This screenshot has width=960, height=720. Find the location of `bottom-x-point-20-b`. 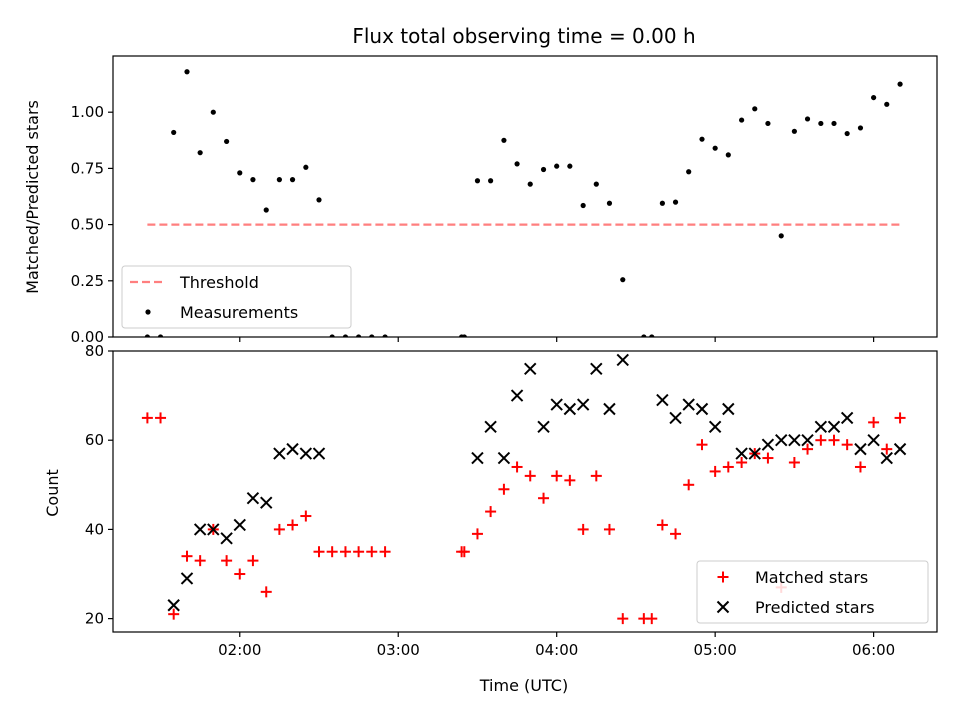

bottom-x-point-20-b is located at coordinates (583, 404).